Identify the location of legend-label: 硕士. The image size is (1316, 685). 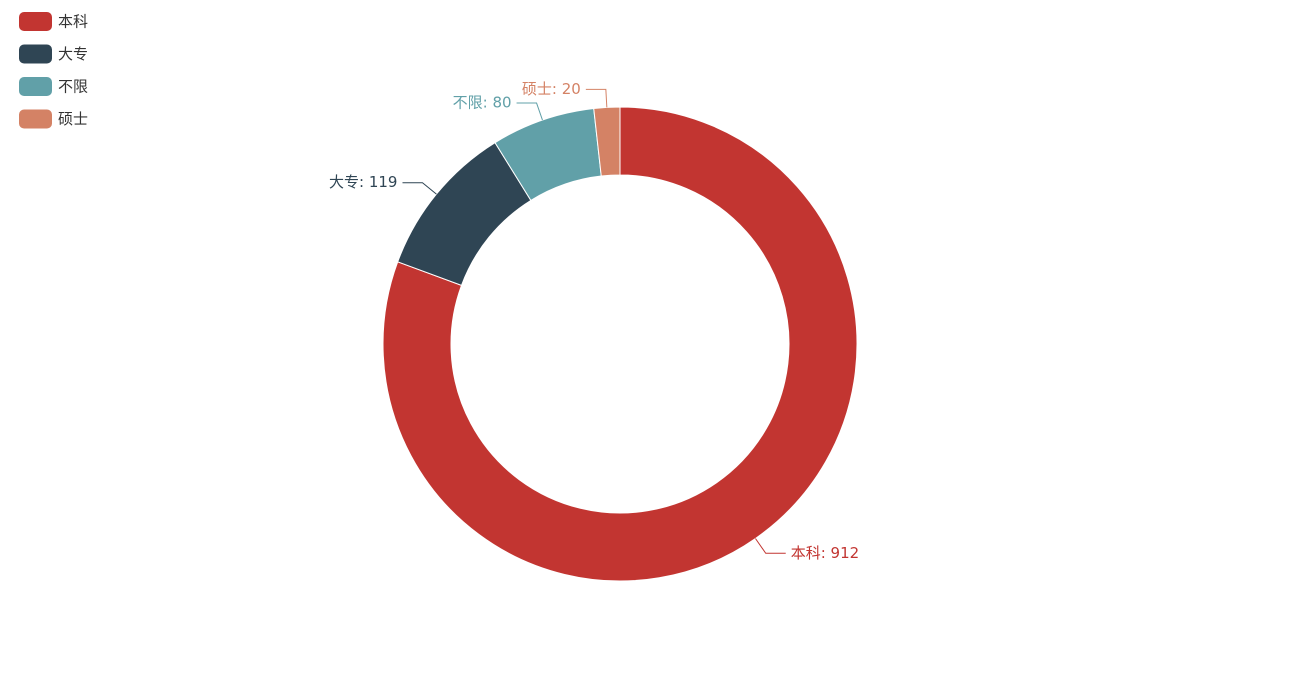
(73, 119).